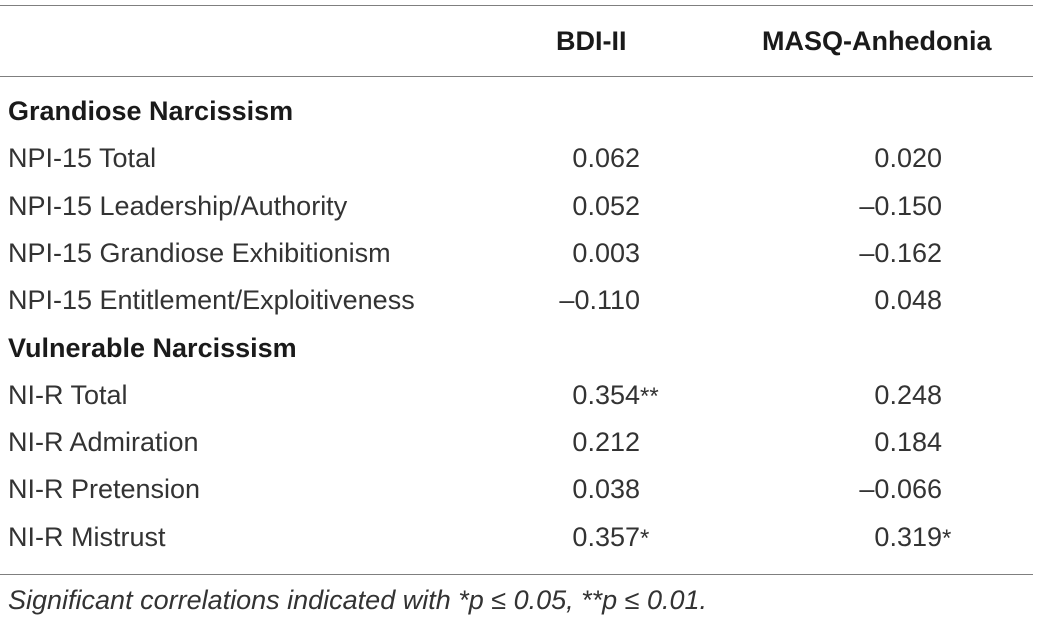 The width and height of the screenshot is (1040, 624). I want to click on bdi-value: 0.062, so click(606, 158).